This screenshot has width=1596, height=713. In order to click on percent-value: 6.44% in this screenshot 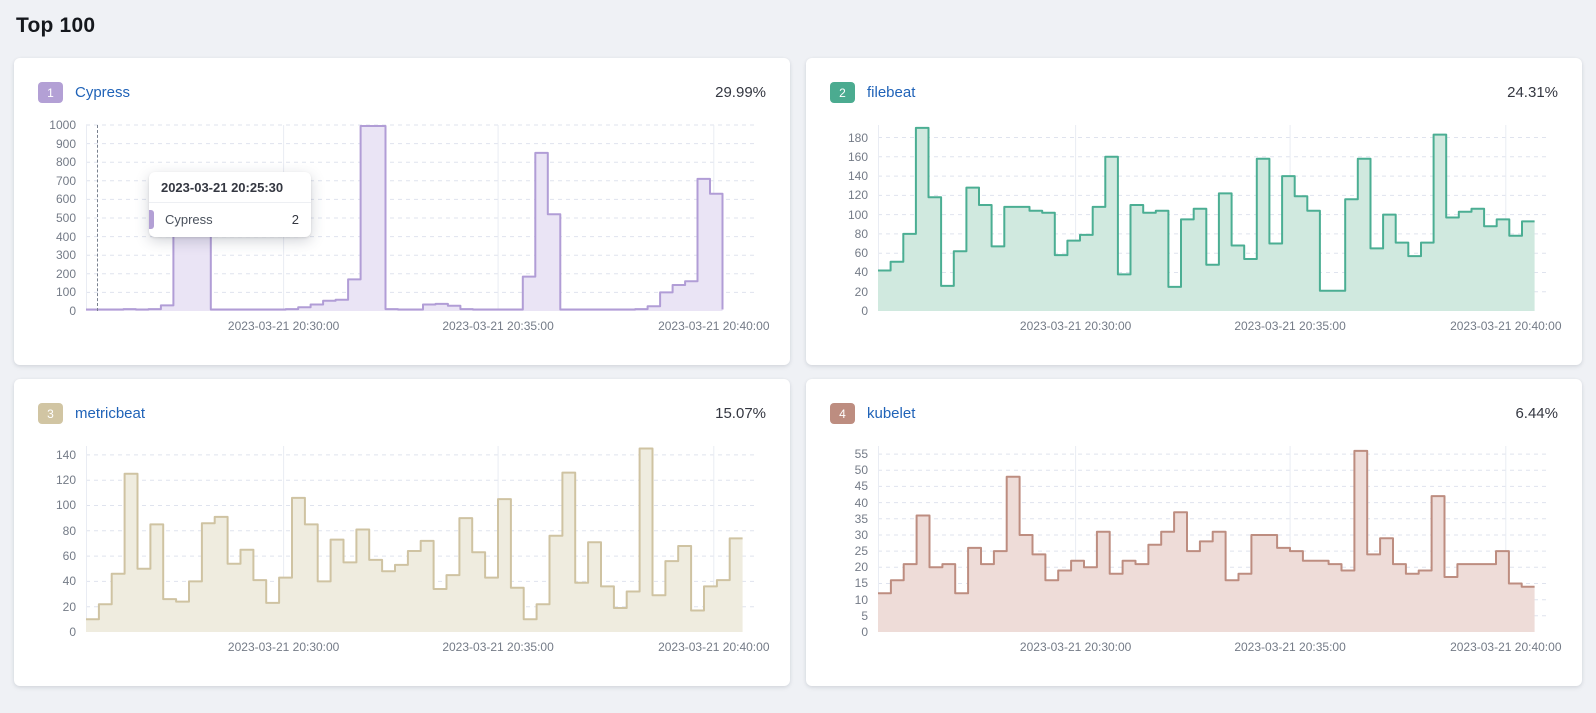, I will do `click(1536, 413)`.